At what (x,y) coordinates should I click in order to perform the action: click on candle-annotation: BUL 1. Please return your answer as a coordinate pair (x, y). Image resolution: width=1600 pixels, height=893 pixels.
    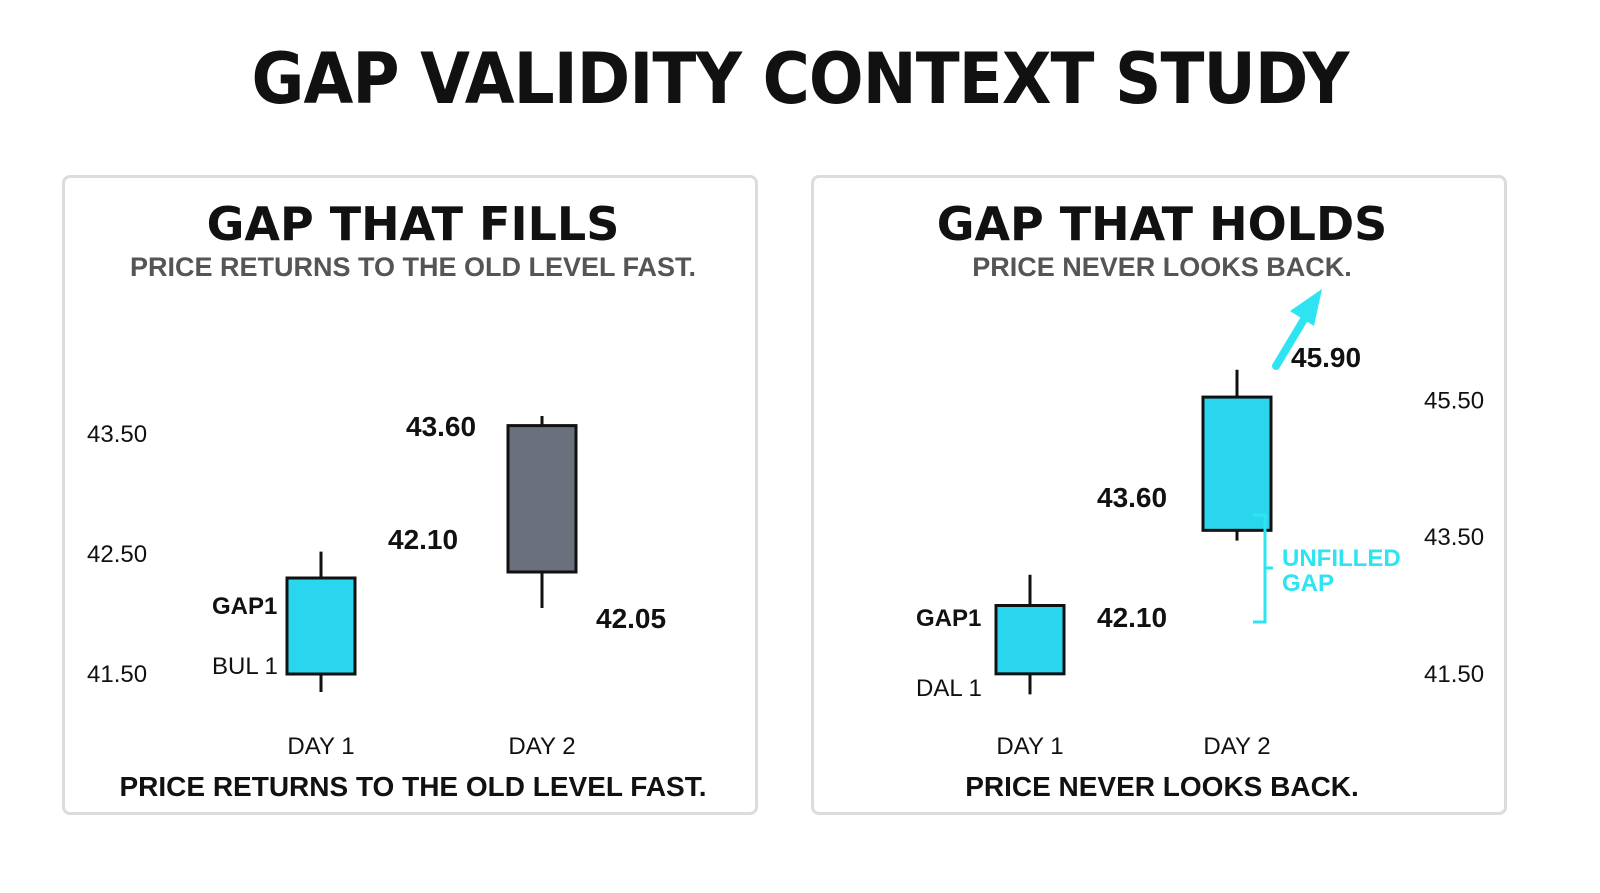
    Looking at the image, I should click on (245, 666).